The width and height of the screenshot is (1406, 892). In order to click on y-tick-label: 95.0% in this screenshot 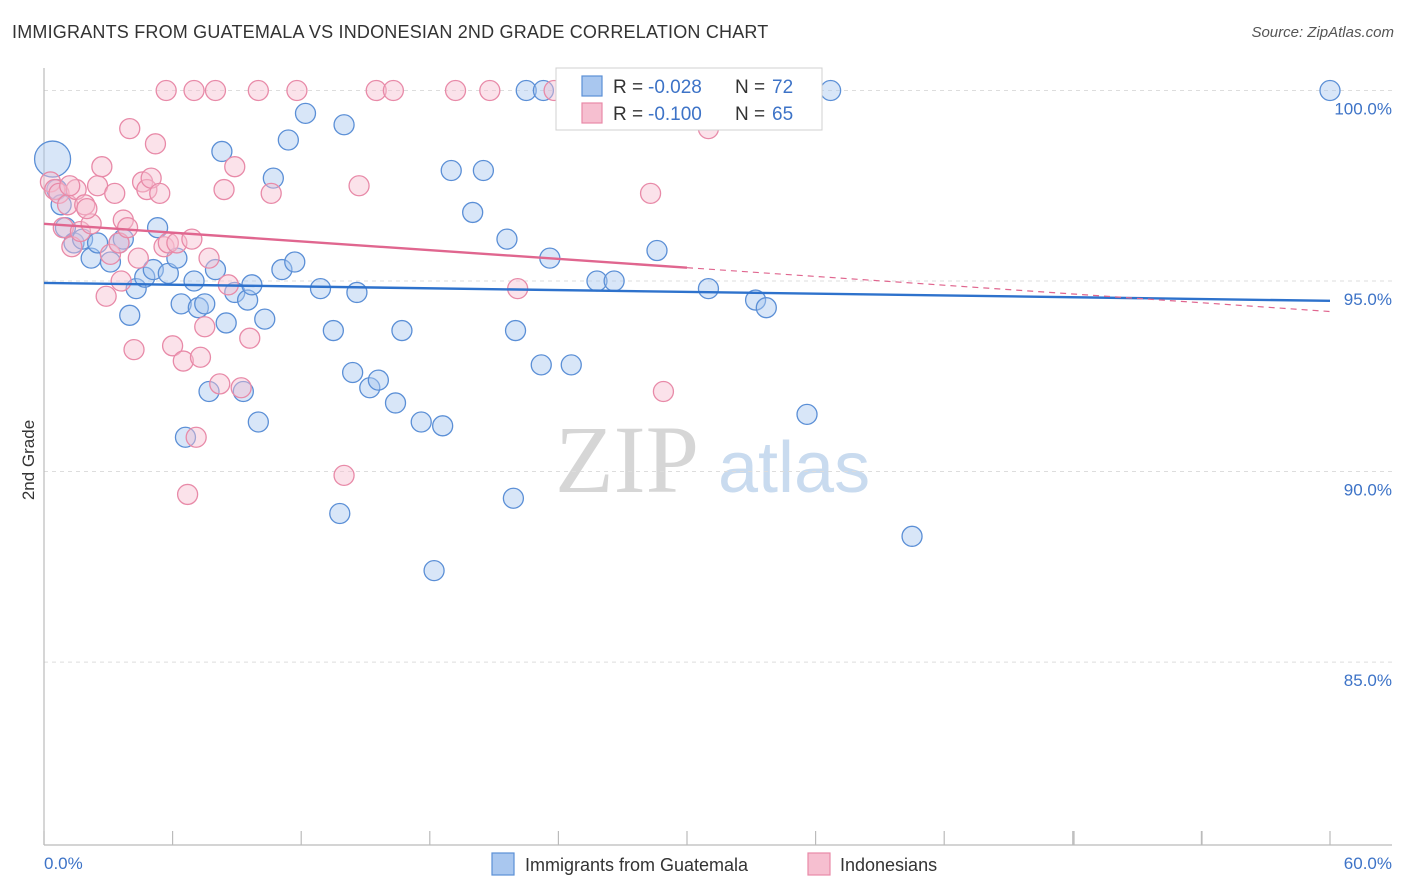, I will do `click(1368, 299)`.